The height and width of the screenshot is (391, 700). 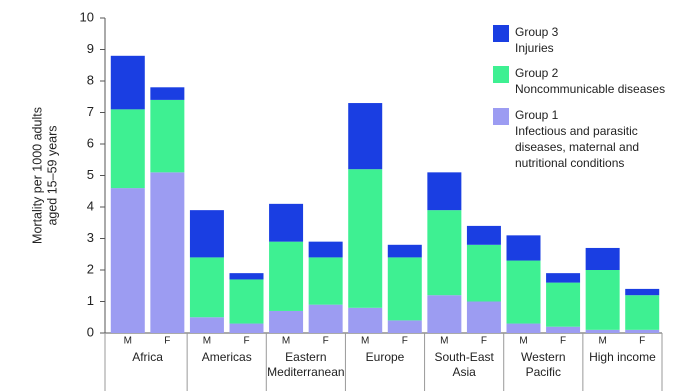 I want to click on group-label: Europe, so click(x=385, y=357).